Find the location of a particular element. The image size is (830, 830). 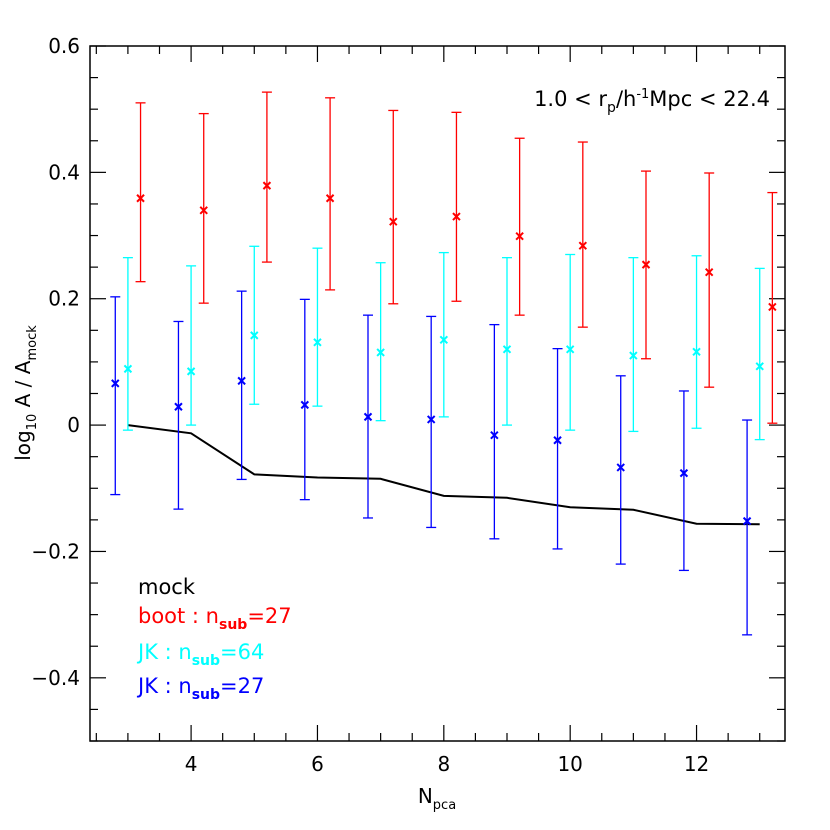

y-axis-label: log10 A / Amock is located at coordinates (25, 393).